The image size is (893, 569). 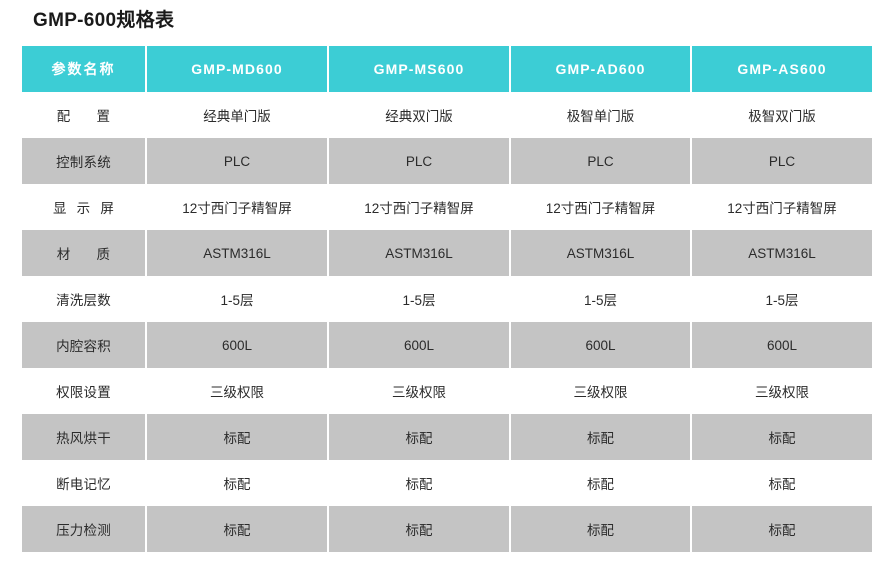 What do you see at coordinates (781, 115) in the screenshot?
I see `cell-value: 极智双门版` at bounding box center [781, 115].